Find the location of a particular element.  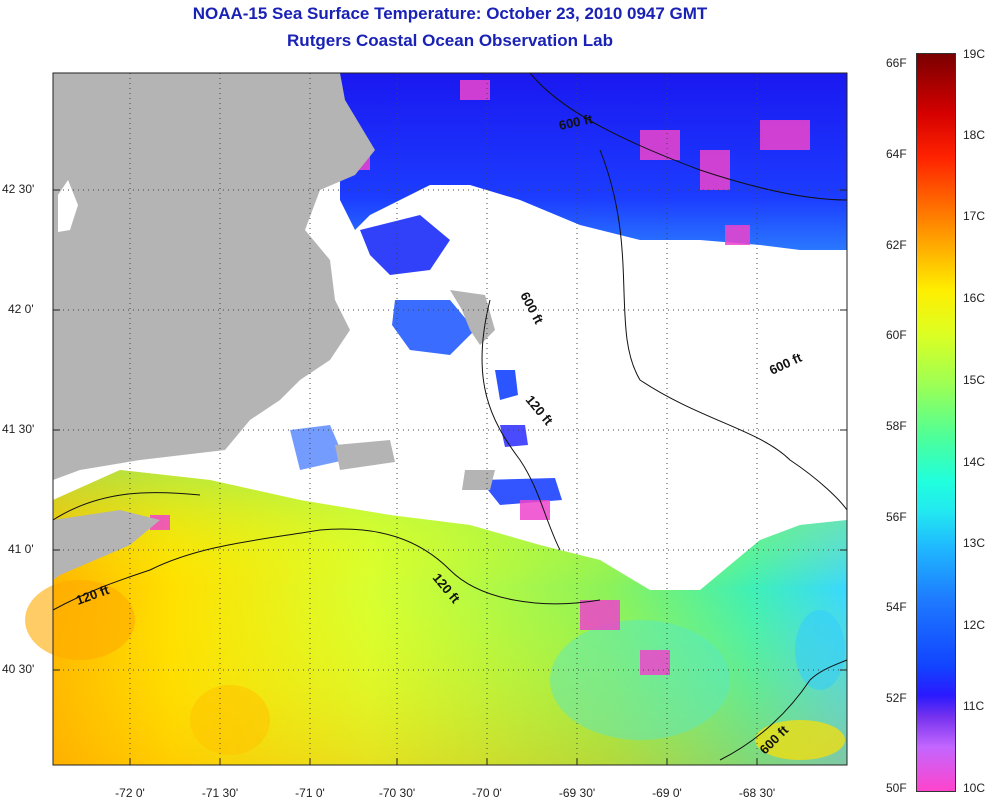

contour-label: 600 ft is located at coordinates (576, 122).